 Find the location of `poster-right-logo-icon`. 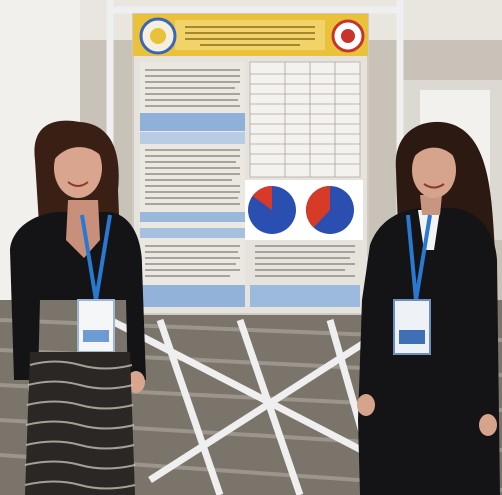

poster-right-logo-icon is located at coordinates (348, 36).